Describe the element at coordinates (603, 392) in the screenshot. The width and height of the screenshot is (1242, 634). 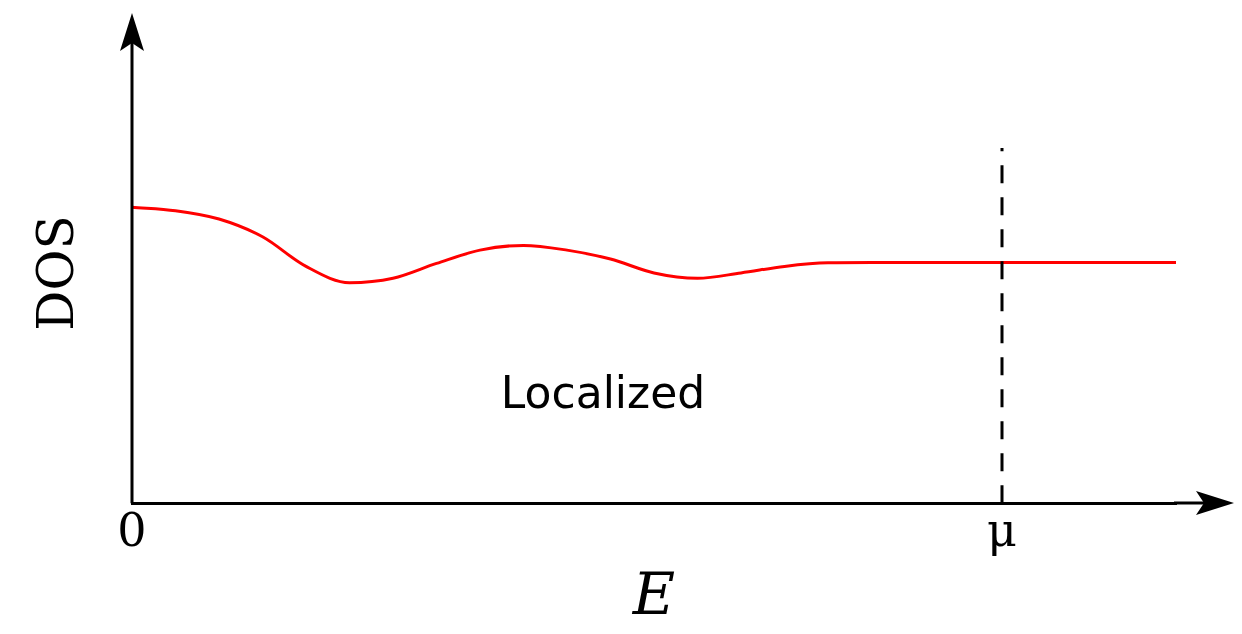
I see `annotation: Localized` at that location.